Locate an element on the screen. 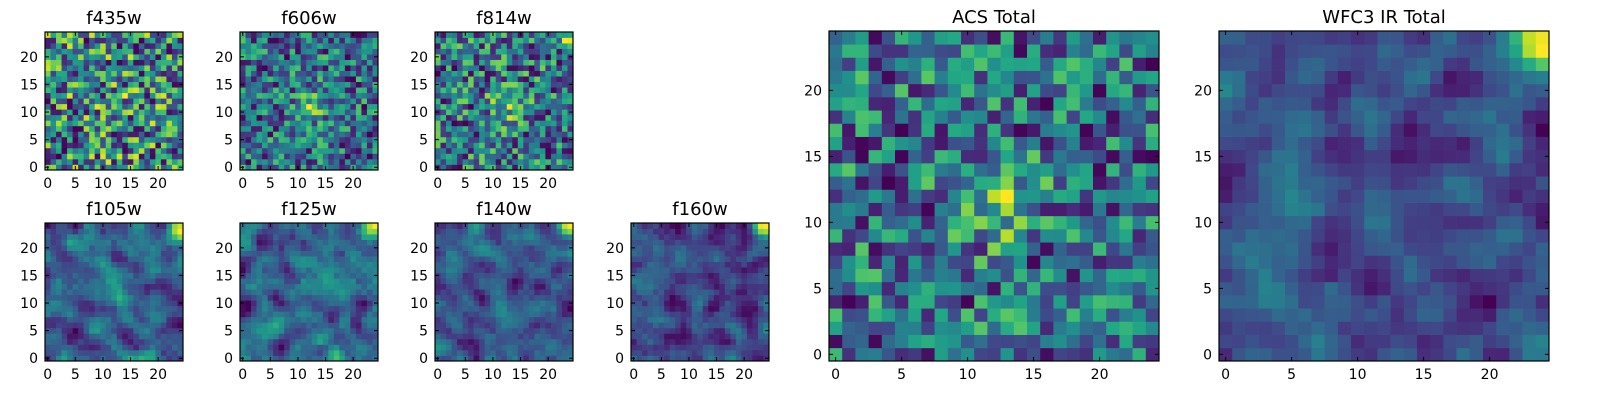  y-tick-label: 5 is located at coordinates (423, 141).